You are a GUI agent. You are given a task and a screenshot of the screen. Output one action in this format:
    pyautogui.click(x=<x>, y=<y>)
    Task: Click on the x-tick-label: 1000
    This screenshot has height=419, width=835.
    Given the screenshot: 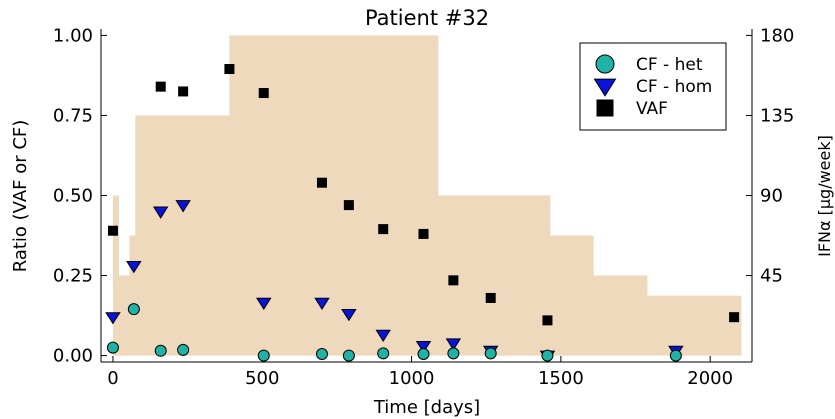 What is the action you would take?
    pyautogui.click(x=412, y=378)
    